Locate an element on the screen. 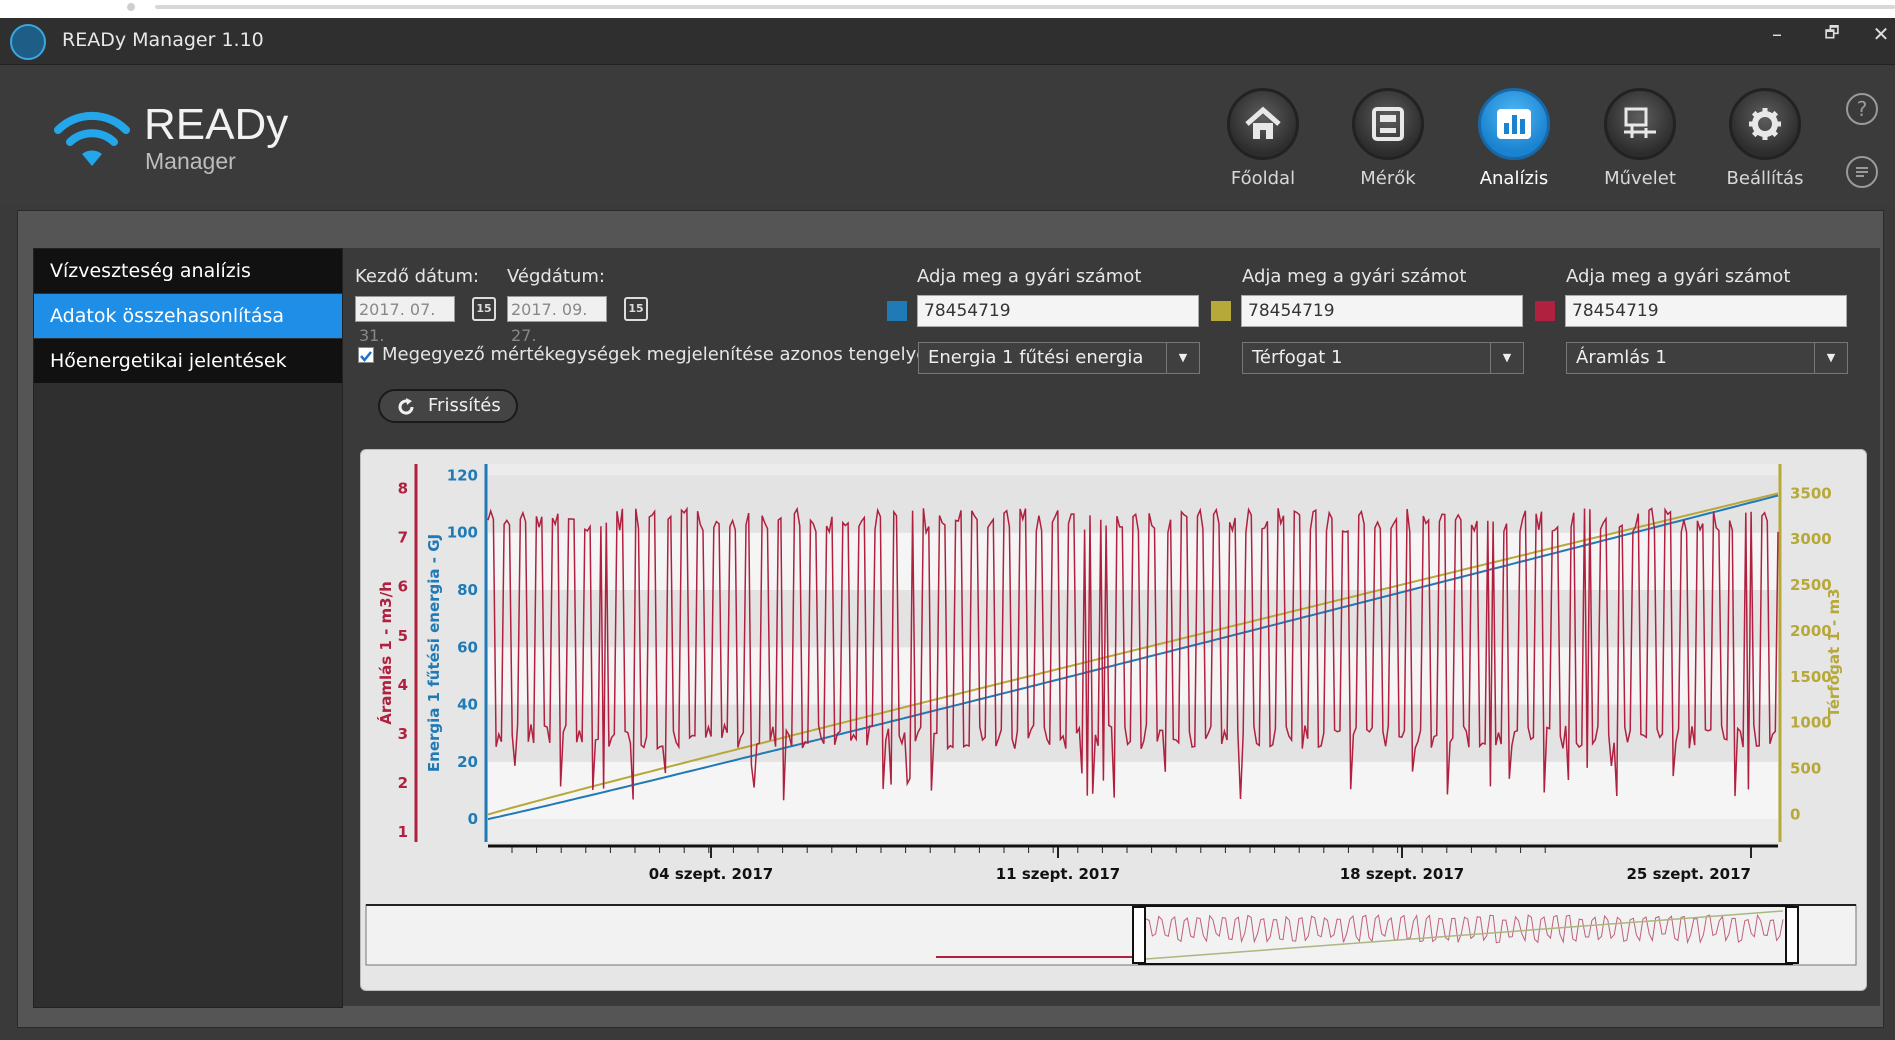 The width and height of the screenshot is (1895, 1040). meter-1-serial-input: 78454719 is located at coordinates (1058, 311).